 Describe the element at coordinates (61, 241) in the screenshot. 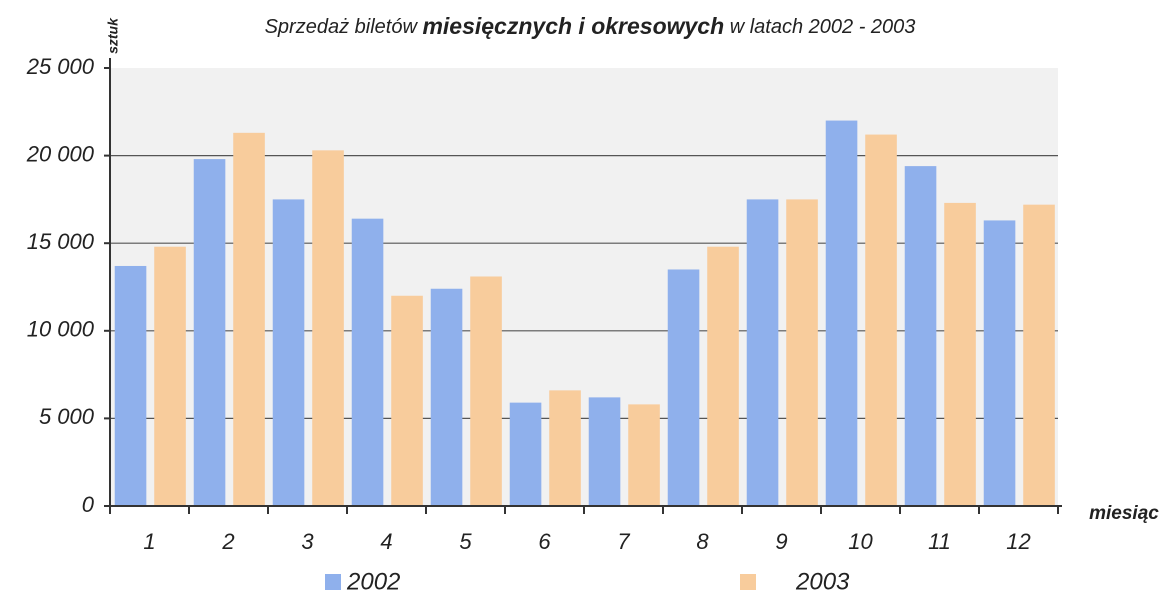

I see `y-tick-label: 15 000` at that location.